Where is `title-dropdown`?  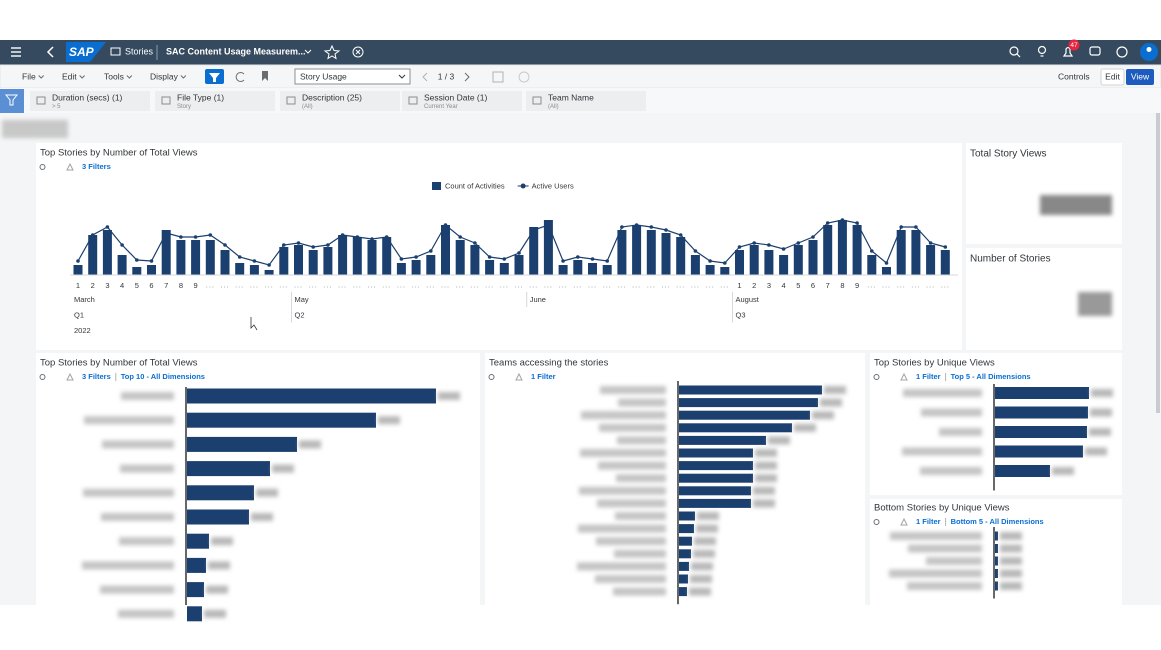
title-dropdown is located at coordinates (308, 51).